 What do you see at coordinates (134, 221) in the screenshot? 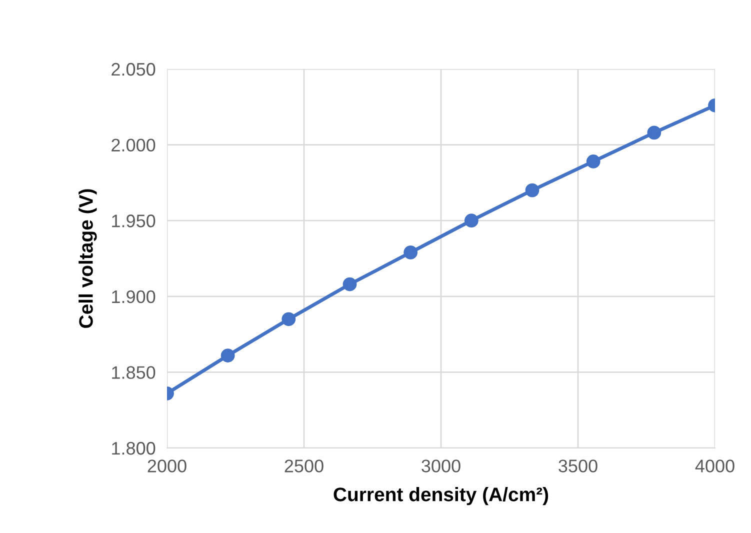
I see `y-tick-label: 1.950` at bounding box center [134, 221].